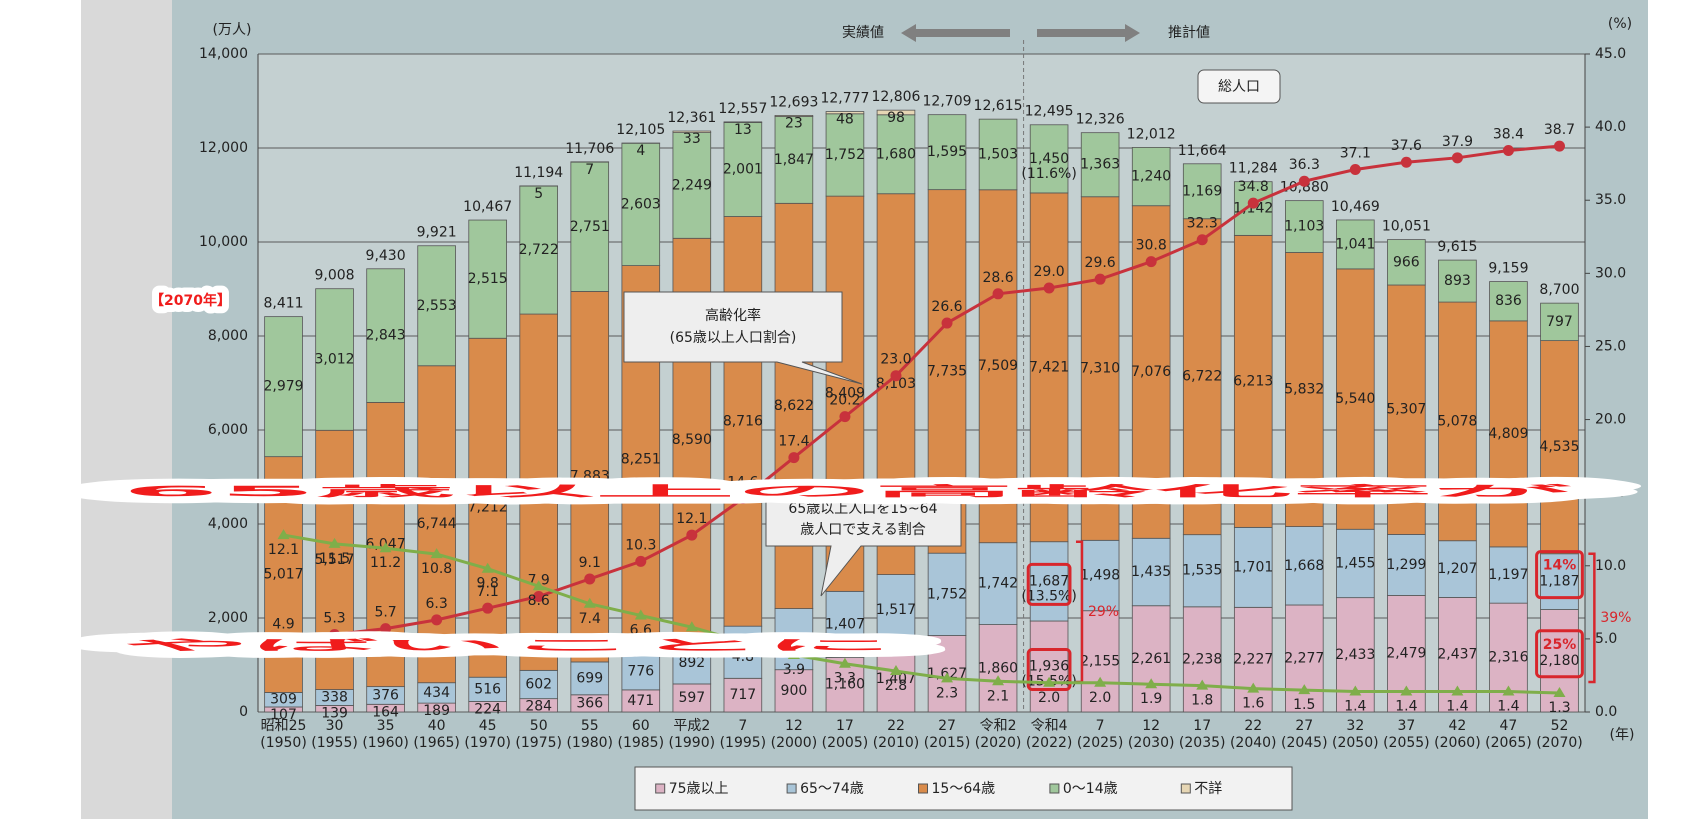  I want to click on value-label: 1,301, so click(794, 639).